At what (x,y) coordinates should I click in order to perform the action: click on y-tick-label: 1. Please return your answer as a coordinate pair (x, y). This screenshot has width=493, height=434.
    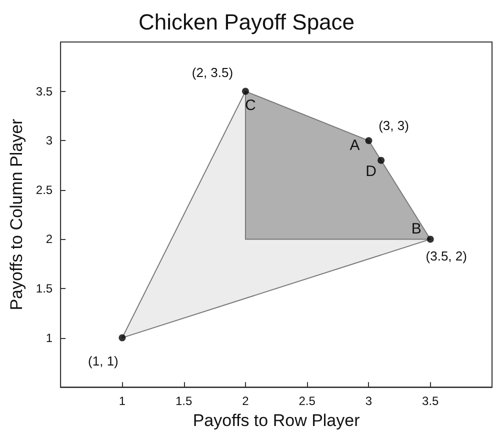
    Looking at the image, I should click on (49, 337).